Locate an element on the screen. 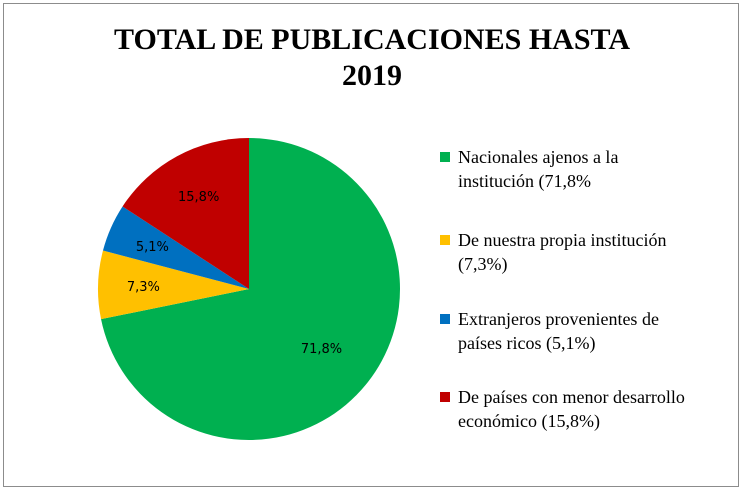 This screenshot has height=492, width=744. legend-swatch-extranjeros is located at coordinates (445, 319).